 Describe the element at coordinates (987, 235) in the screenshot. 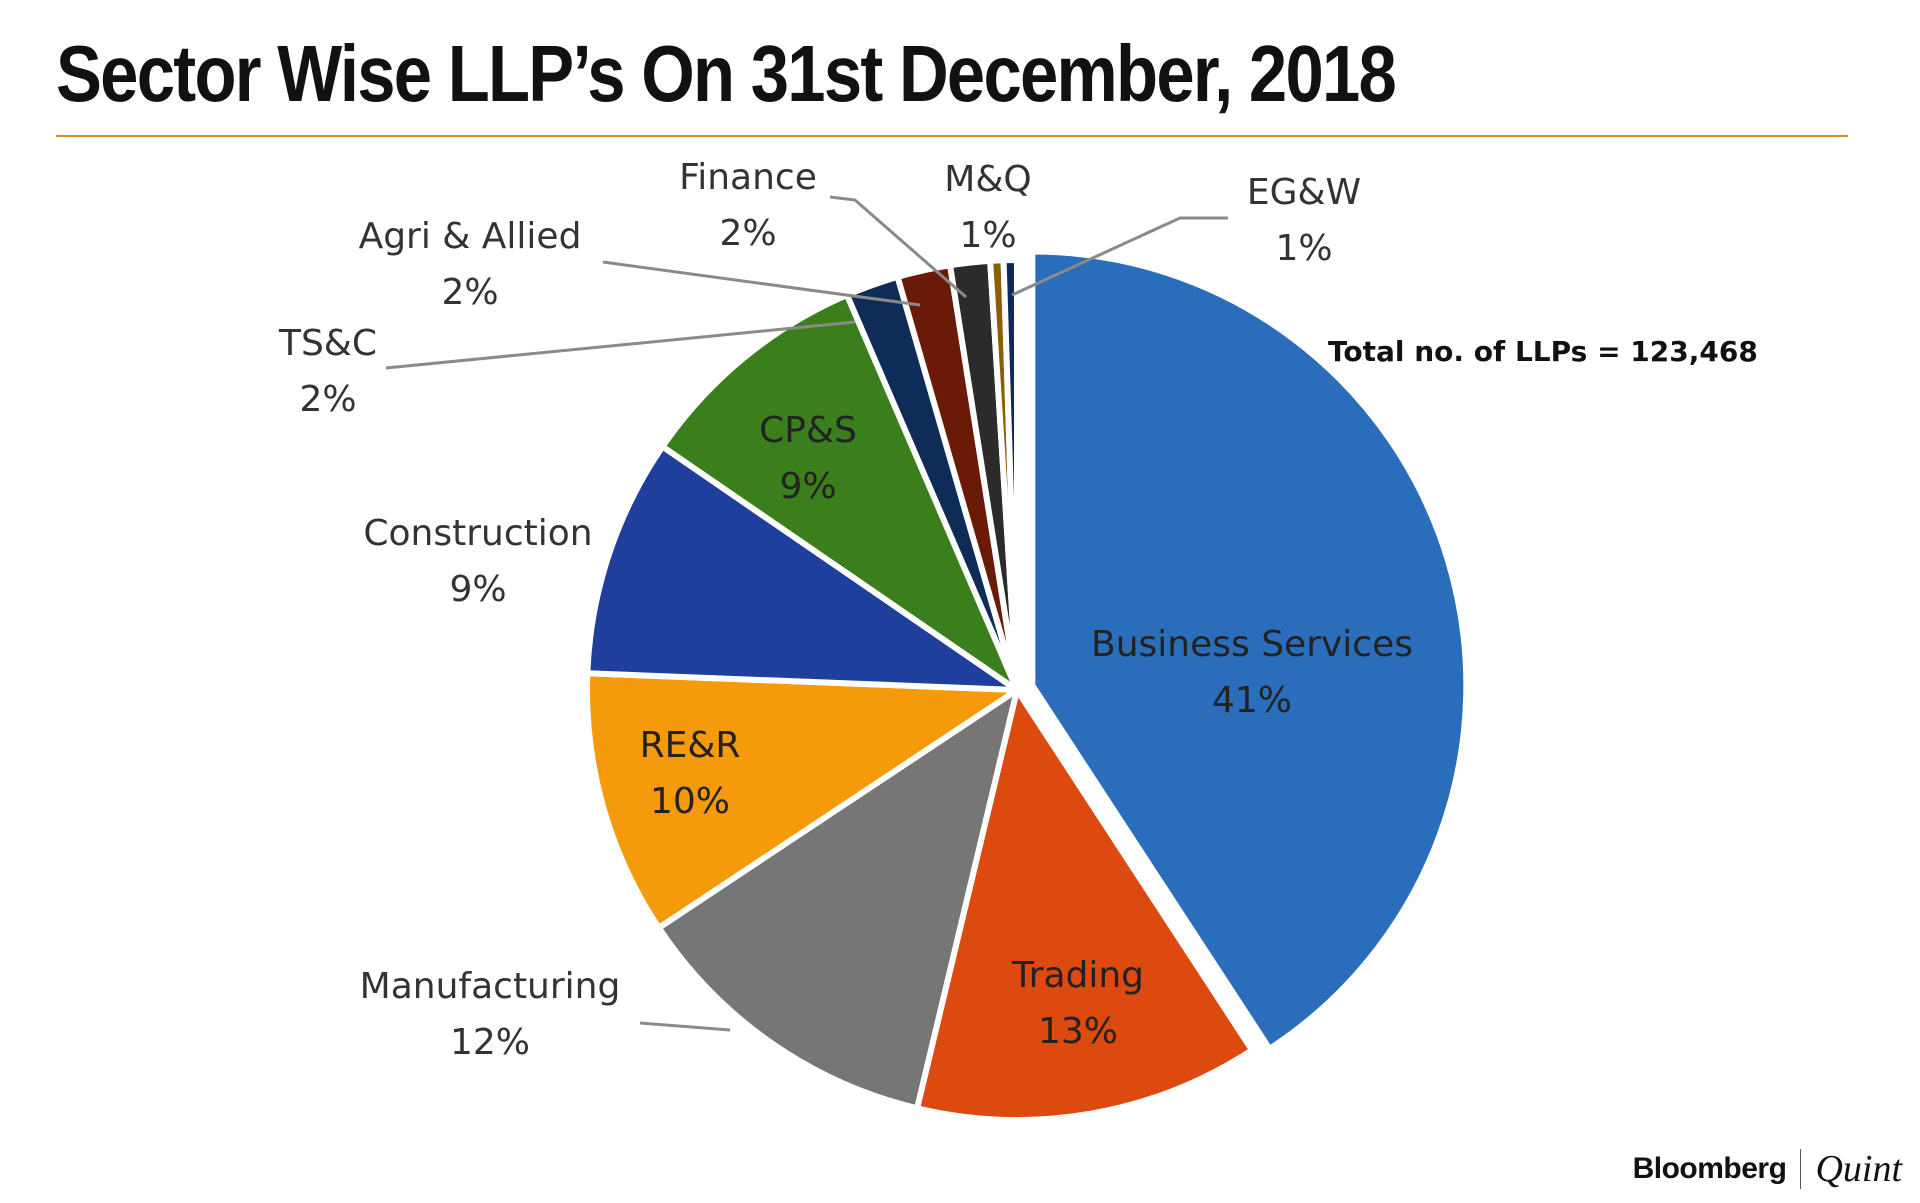

I see `slice-value-m-and-q: 1%` at that location.